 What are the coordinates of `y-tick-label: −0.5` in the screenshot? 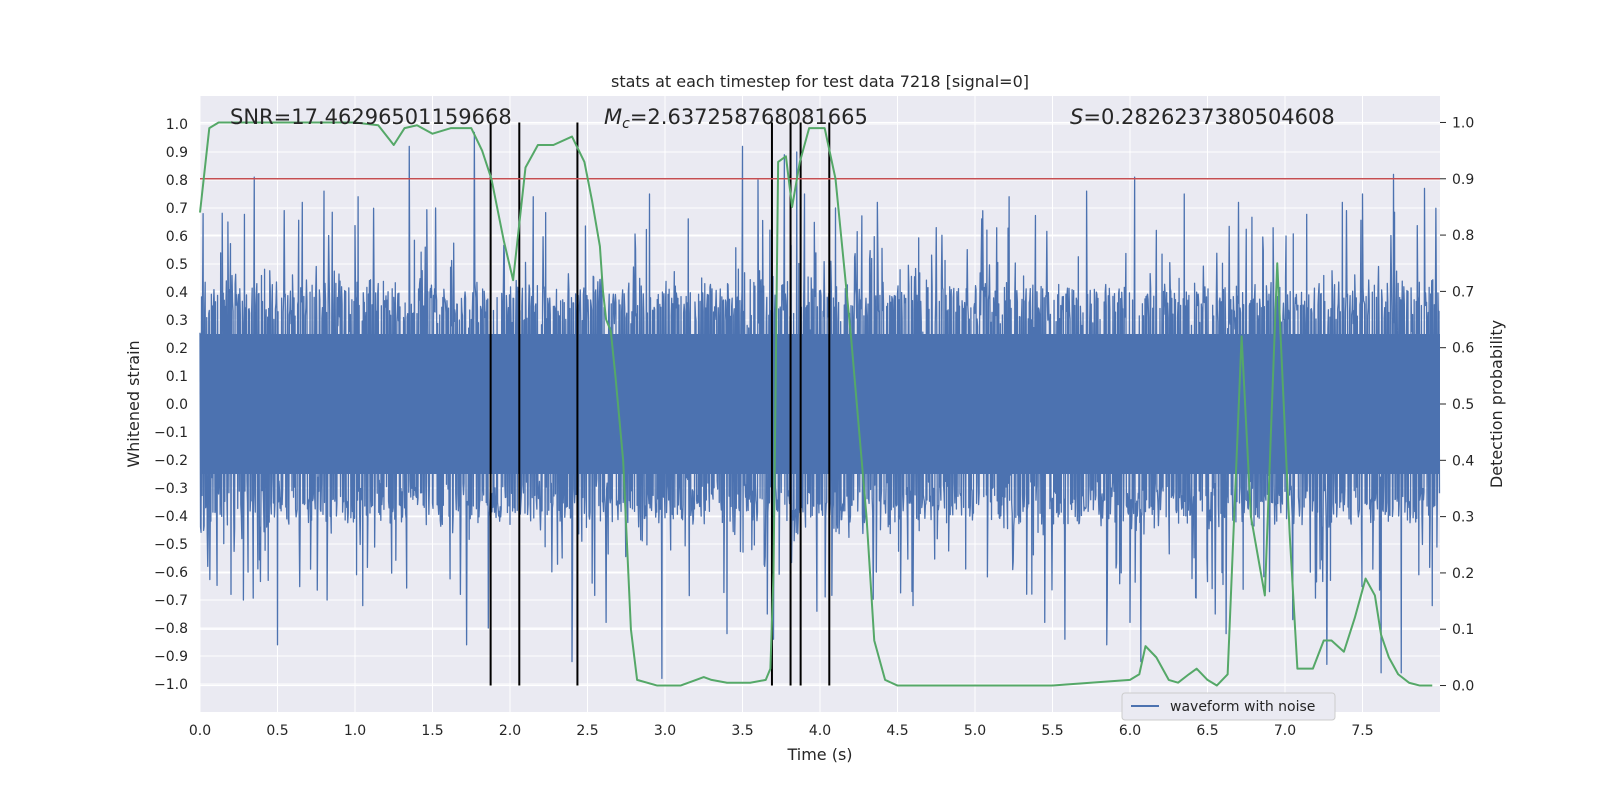 It's located at (171, 545).